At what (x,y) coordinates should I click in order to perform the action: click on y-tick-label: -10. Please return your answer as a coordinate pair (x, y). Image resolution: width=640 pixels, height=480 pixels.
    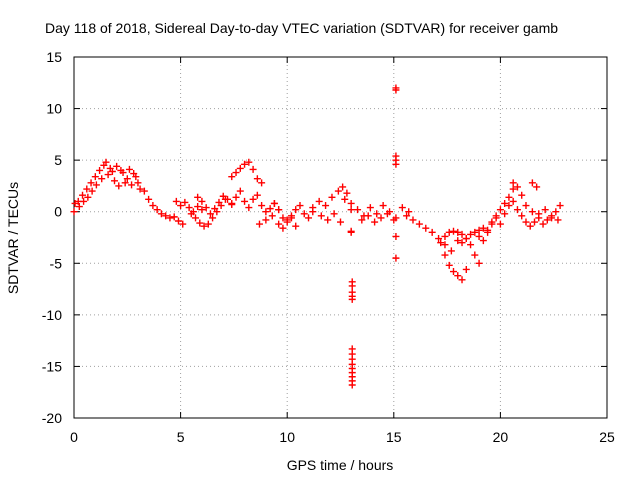
    Looking at the image, I should click on (52, 315).